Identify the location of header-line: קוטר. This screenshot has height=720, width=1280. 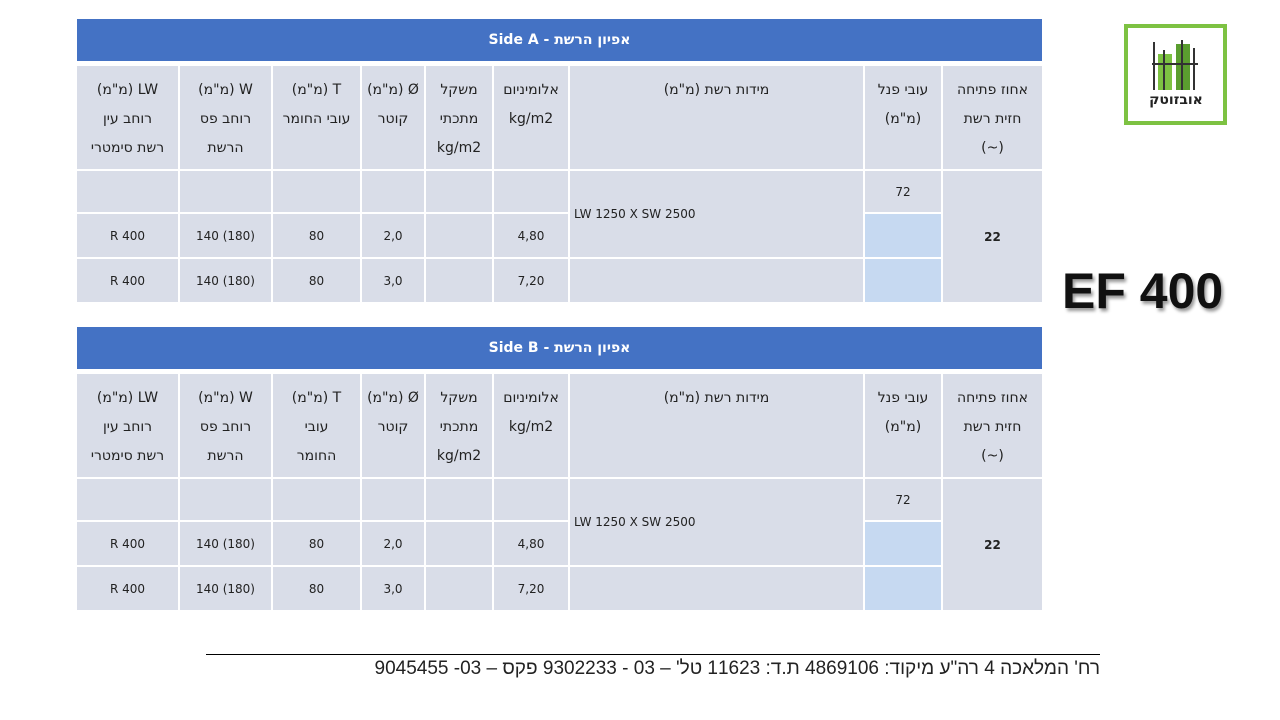
(393, 427).